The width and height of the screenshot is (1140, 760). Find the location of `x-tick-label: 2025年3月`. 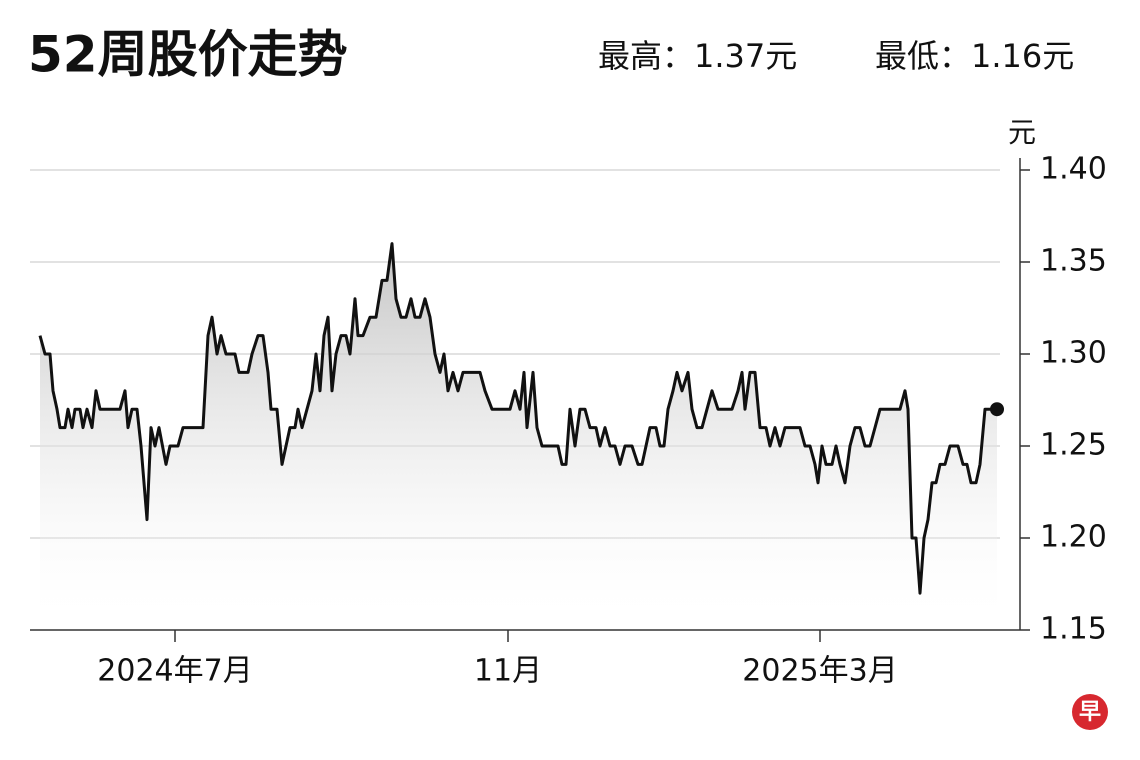

x-tick-label: 2025年3月 is located at coordinates (819, 671).